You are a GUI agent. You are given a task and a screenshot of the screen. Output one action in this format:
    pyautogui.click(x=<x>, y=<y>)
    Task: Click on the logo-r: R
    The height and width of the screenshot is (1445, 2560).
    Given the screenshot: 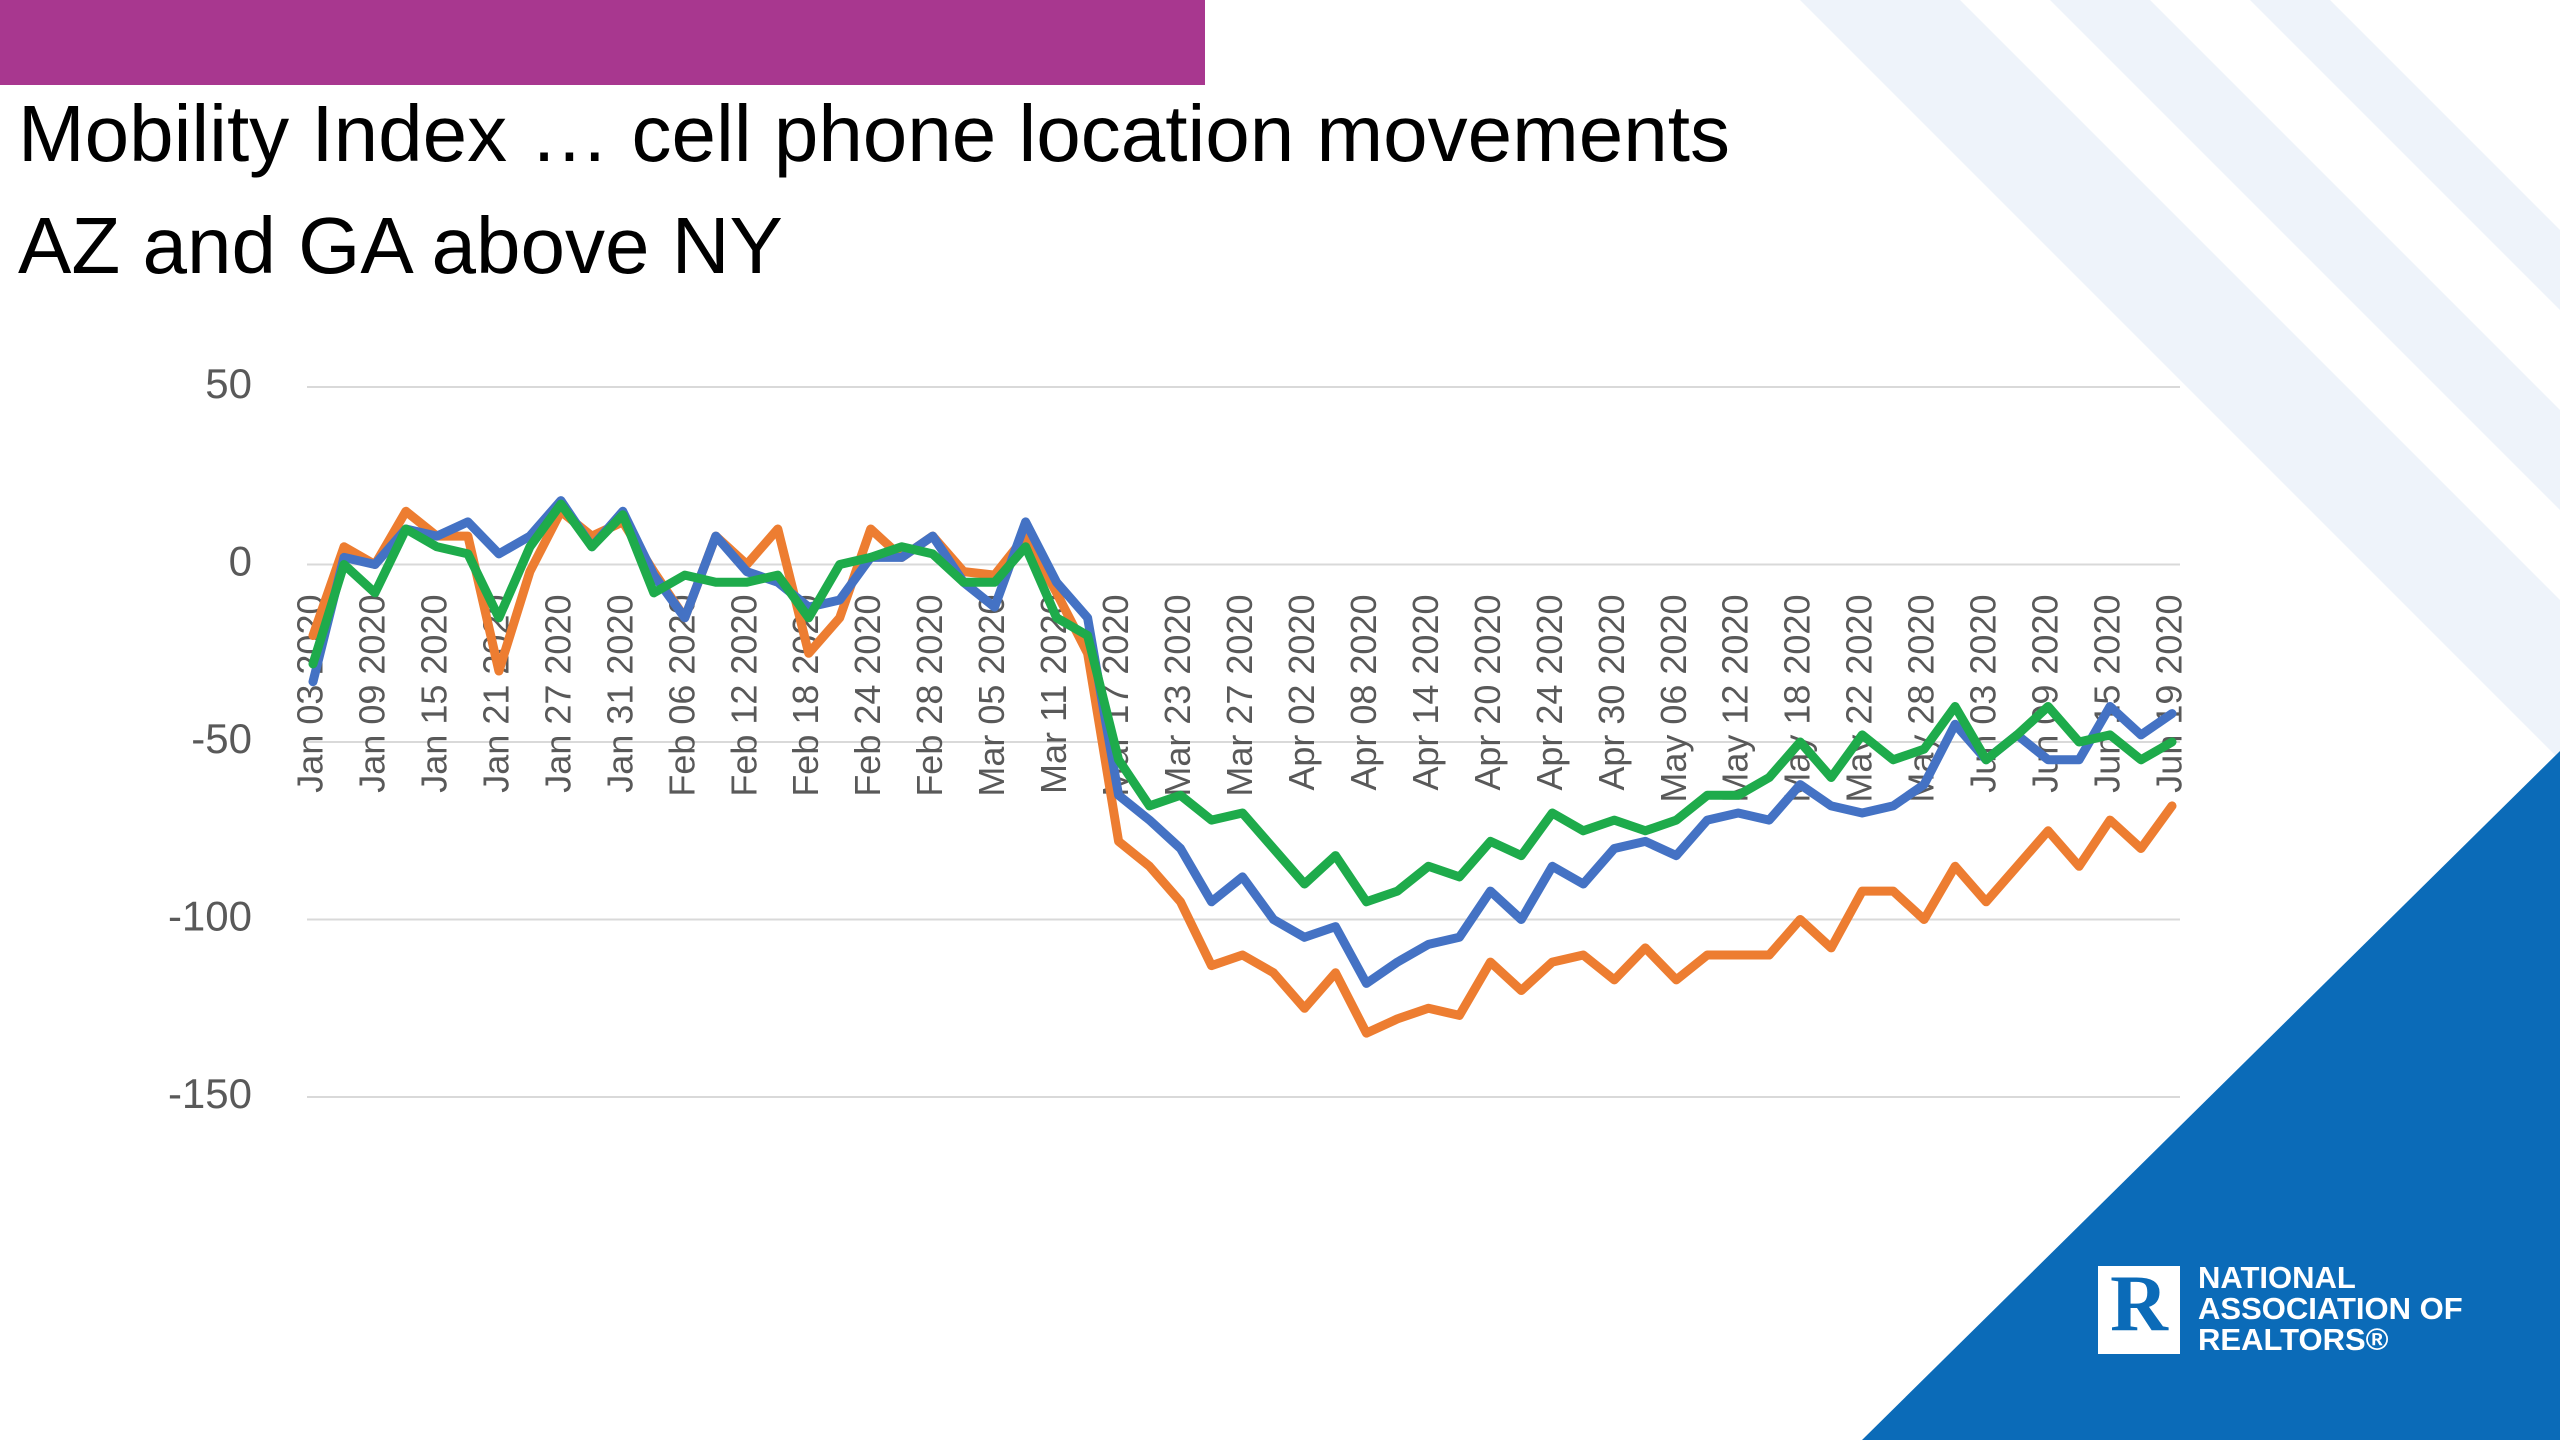 What is the action you would take?
    pyautogui.click(x=2139, y=1304)
    